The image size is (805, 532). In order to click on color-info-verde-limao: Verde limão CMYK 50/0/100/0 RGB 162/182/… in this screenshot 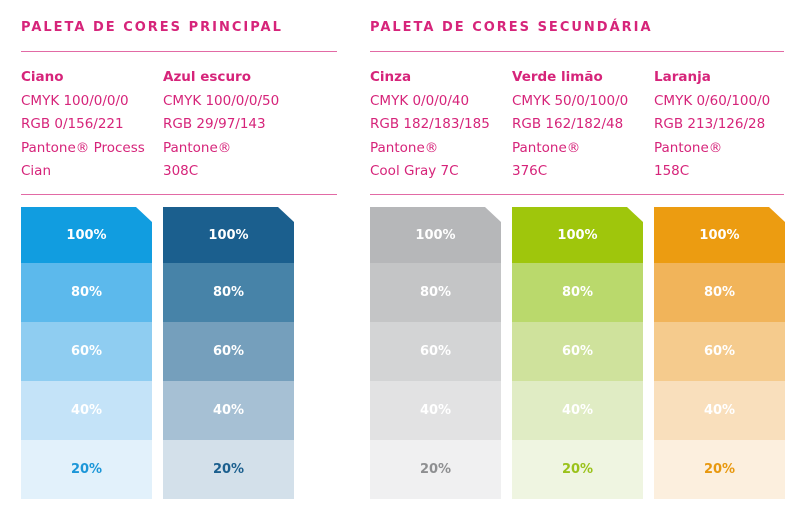, I will do `click(582, 125)`.